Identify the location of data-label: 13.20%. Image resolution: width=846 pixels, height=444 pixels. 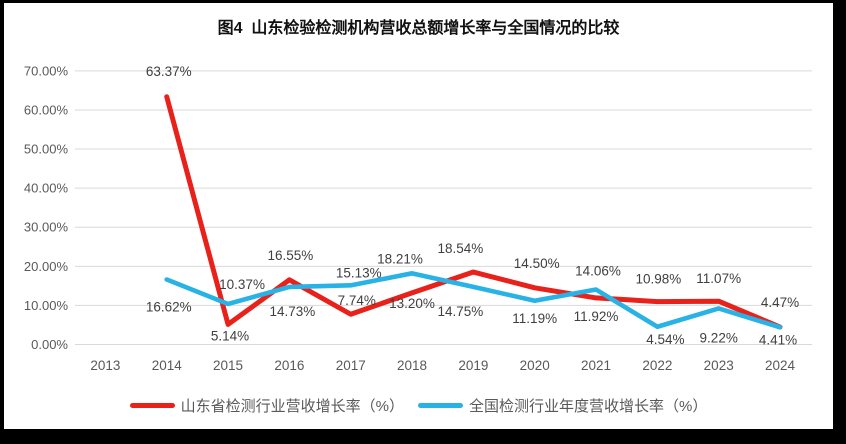
(412, 303).